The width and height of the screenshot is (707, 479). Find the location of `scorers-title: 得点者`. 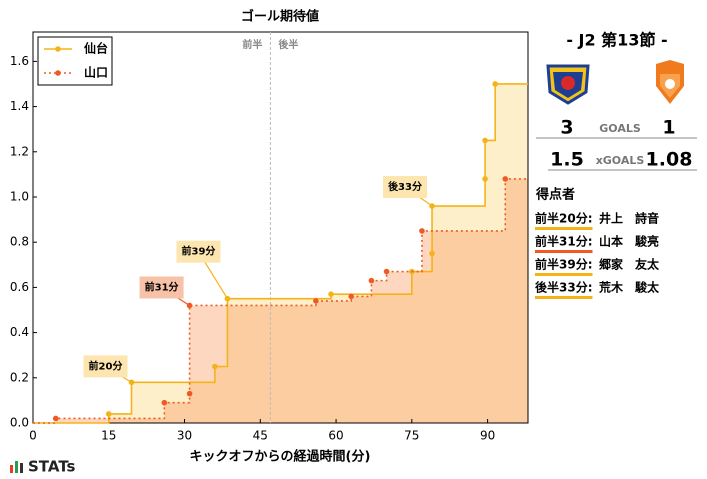

scorers-title: 得点者 is located at coordinates (555, 195).